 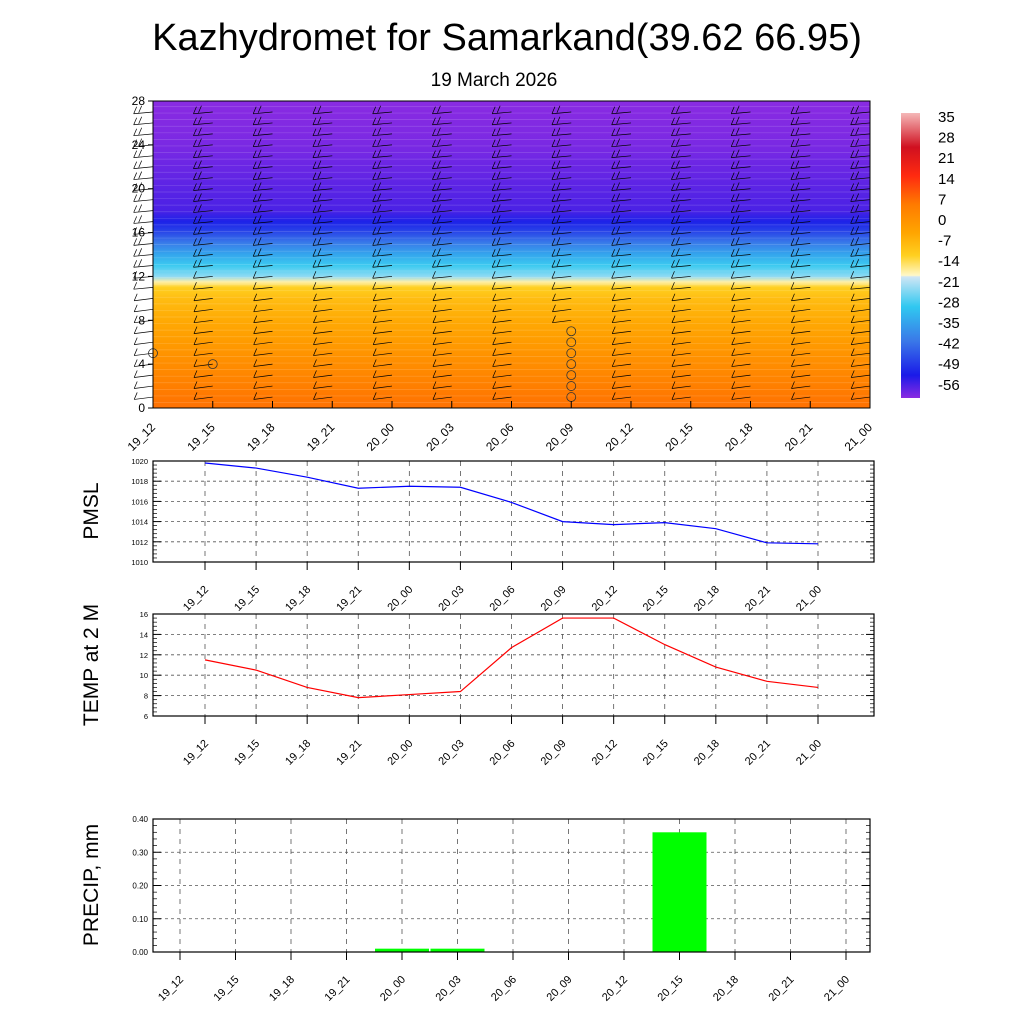 I want to click on colorbar-label: 0, so click(x=942, y=220).